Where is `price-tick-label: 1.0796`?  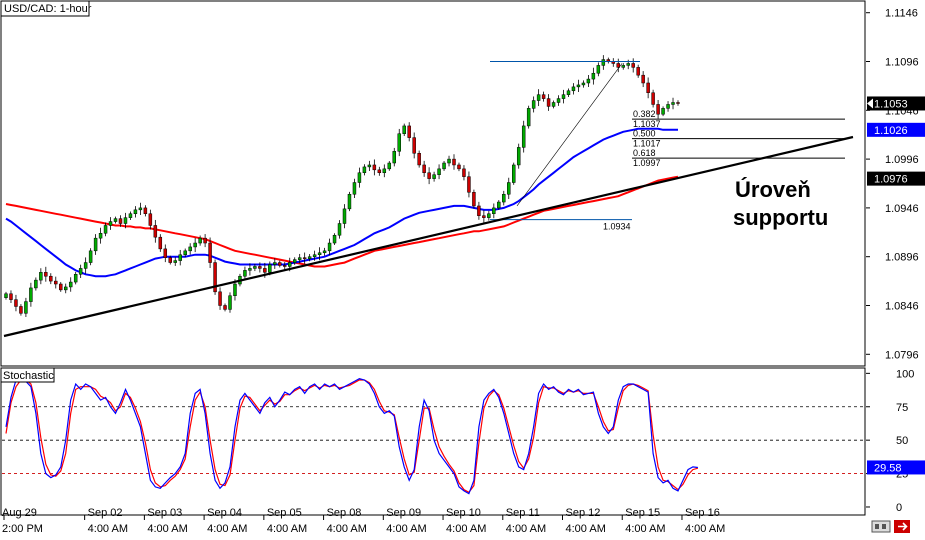
price-tick-label: 1.0796 is located at coordinates (902, 355).